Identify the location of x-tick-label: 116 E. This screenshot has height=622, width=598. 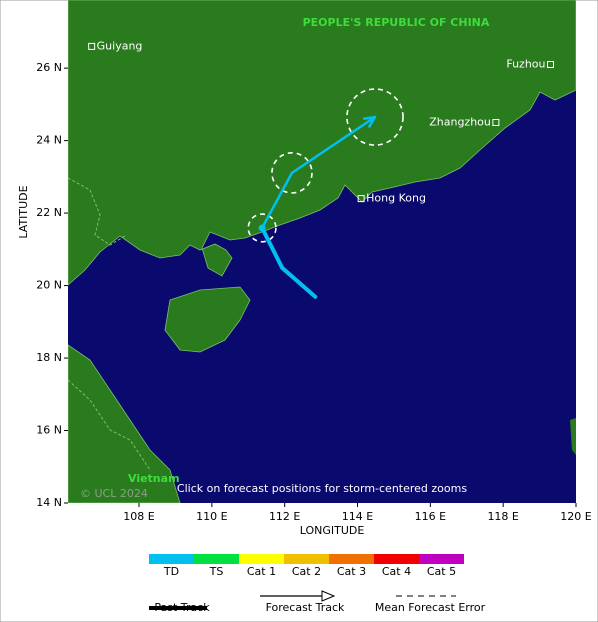
(430, 516).